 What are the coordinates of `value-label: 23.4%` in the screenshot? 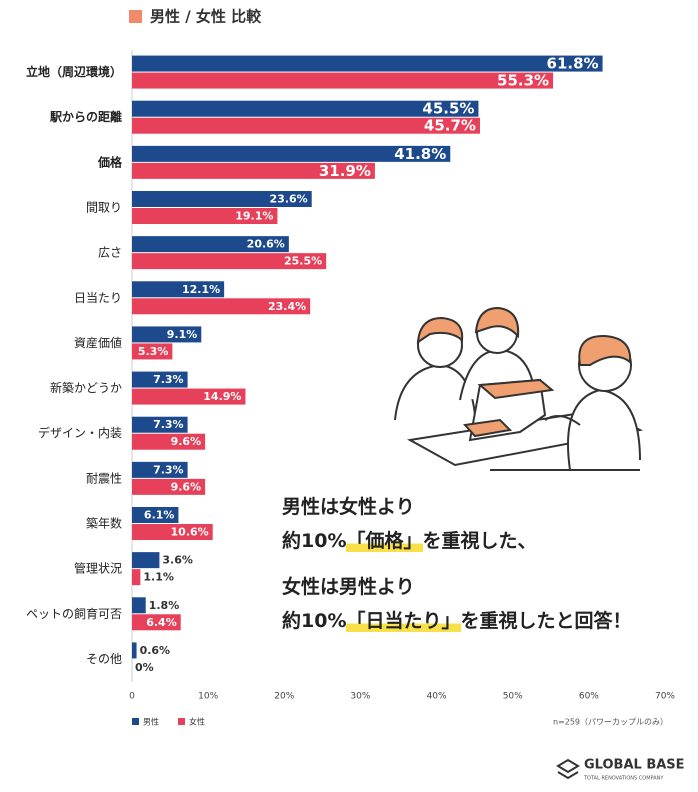 It's located at (287, 306).